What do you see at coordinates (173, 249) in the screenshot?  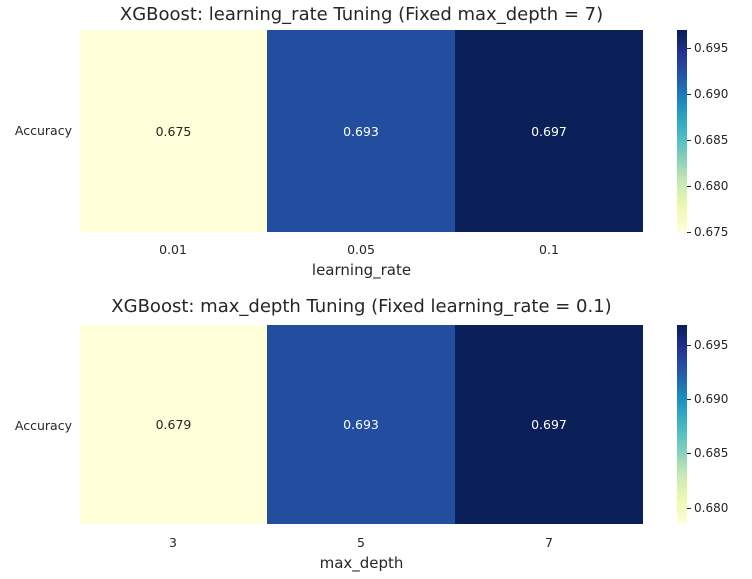 I see `x-tick-label: 0.01` at bounding box center [173, 249].